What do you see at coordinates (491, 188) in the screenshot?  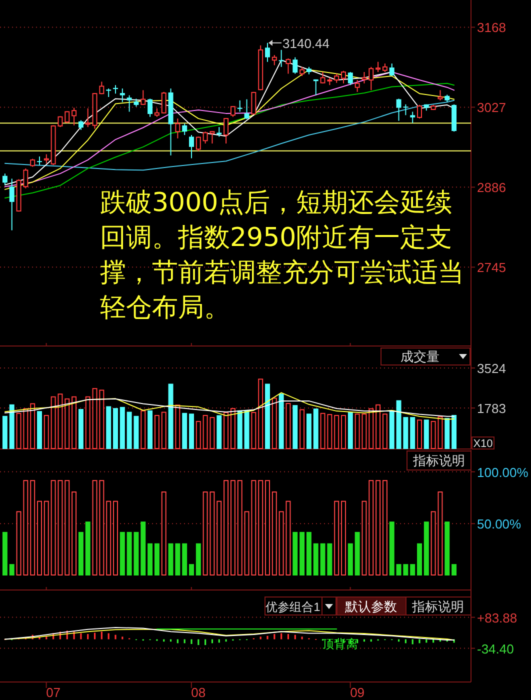 I see `y-tick-label: 2886` at bounding box center [491, 188].